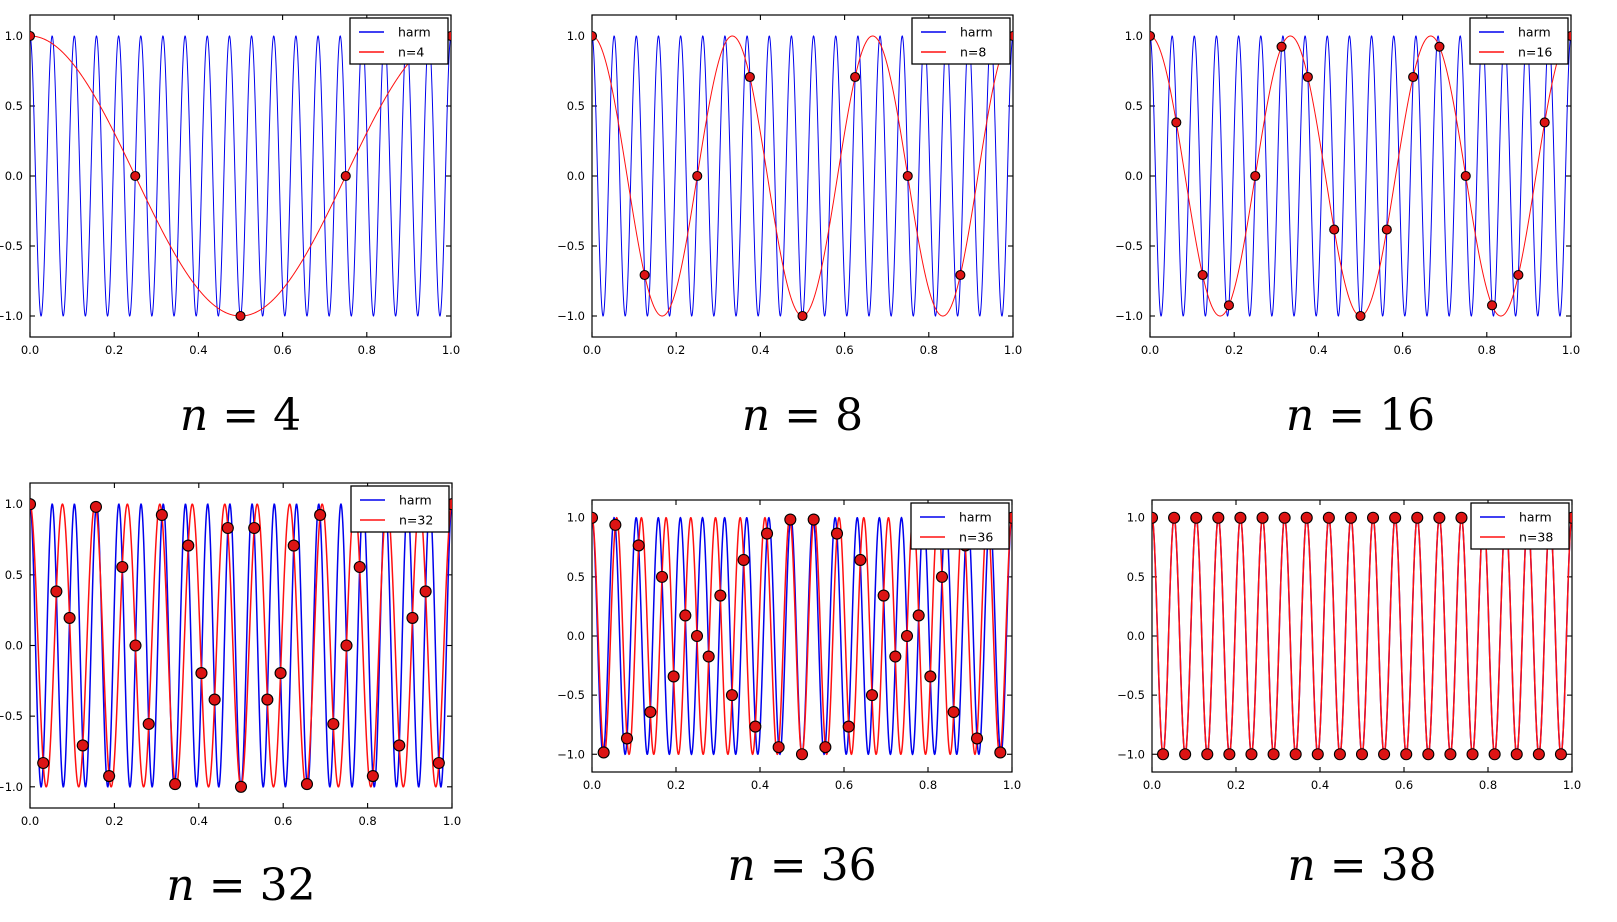 This screenshot has width=1617, height=922. What do you see at coordinates (1520, 526) in the screenshot?
I see `legend: harm n=38` at bounding box center [1520, 526].